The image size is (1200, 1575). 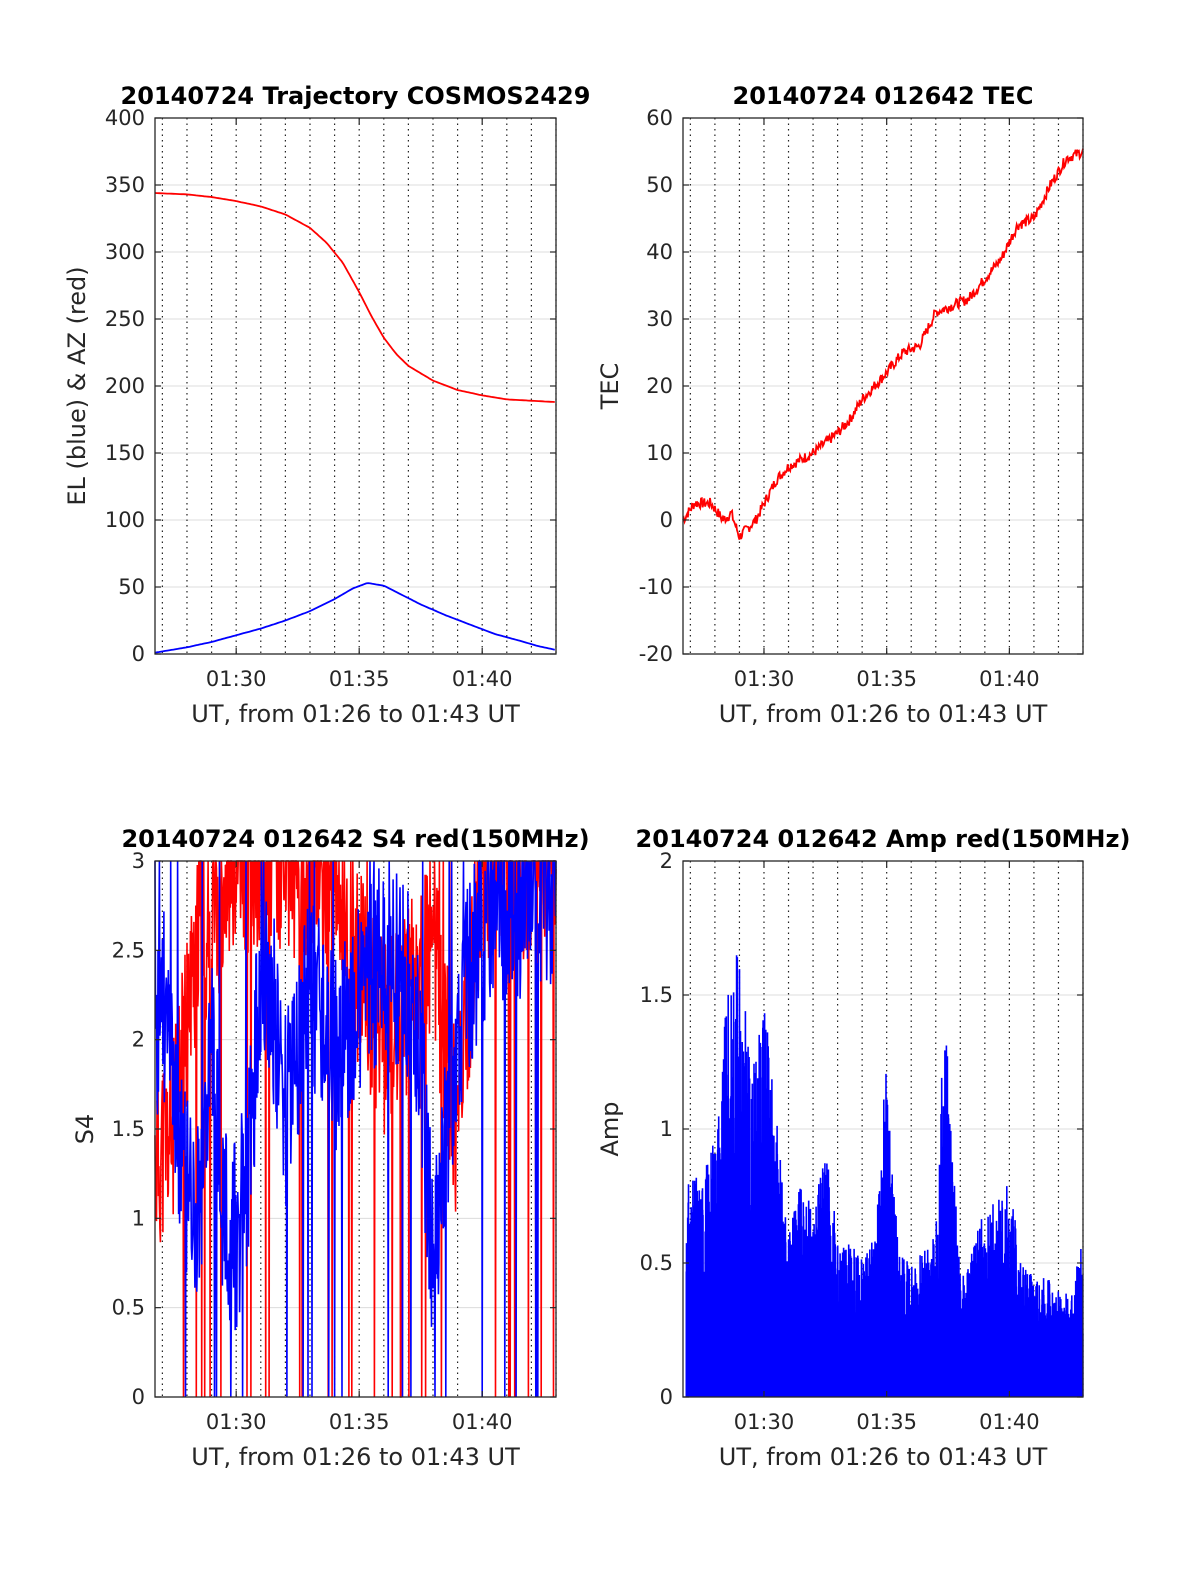 What do you see at coordinates (125, 252) in the screenshot?
I see `y-tick-label: 300` at bounding box center [125, 252].